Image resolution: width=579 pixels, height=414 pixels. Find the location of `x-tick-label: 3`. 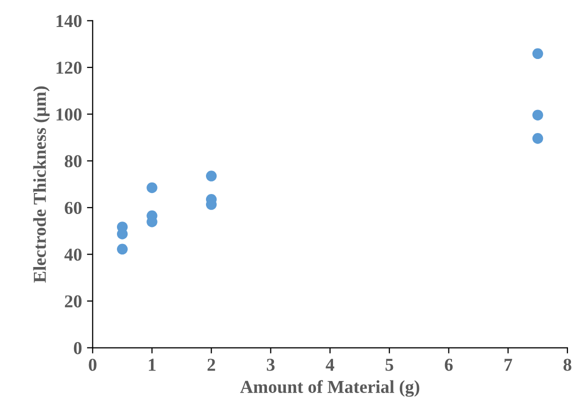

x-tick-label: 3 is located at coordinates (270, 364).